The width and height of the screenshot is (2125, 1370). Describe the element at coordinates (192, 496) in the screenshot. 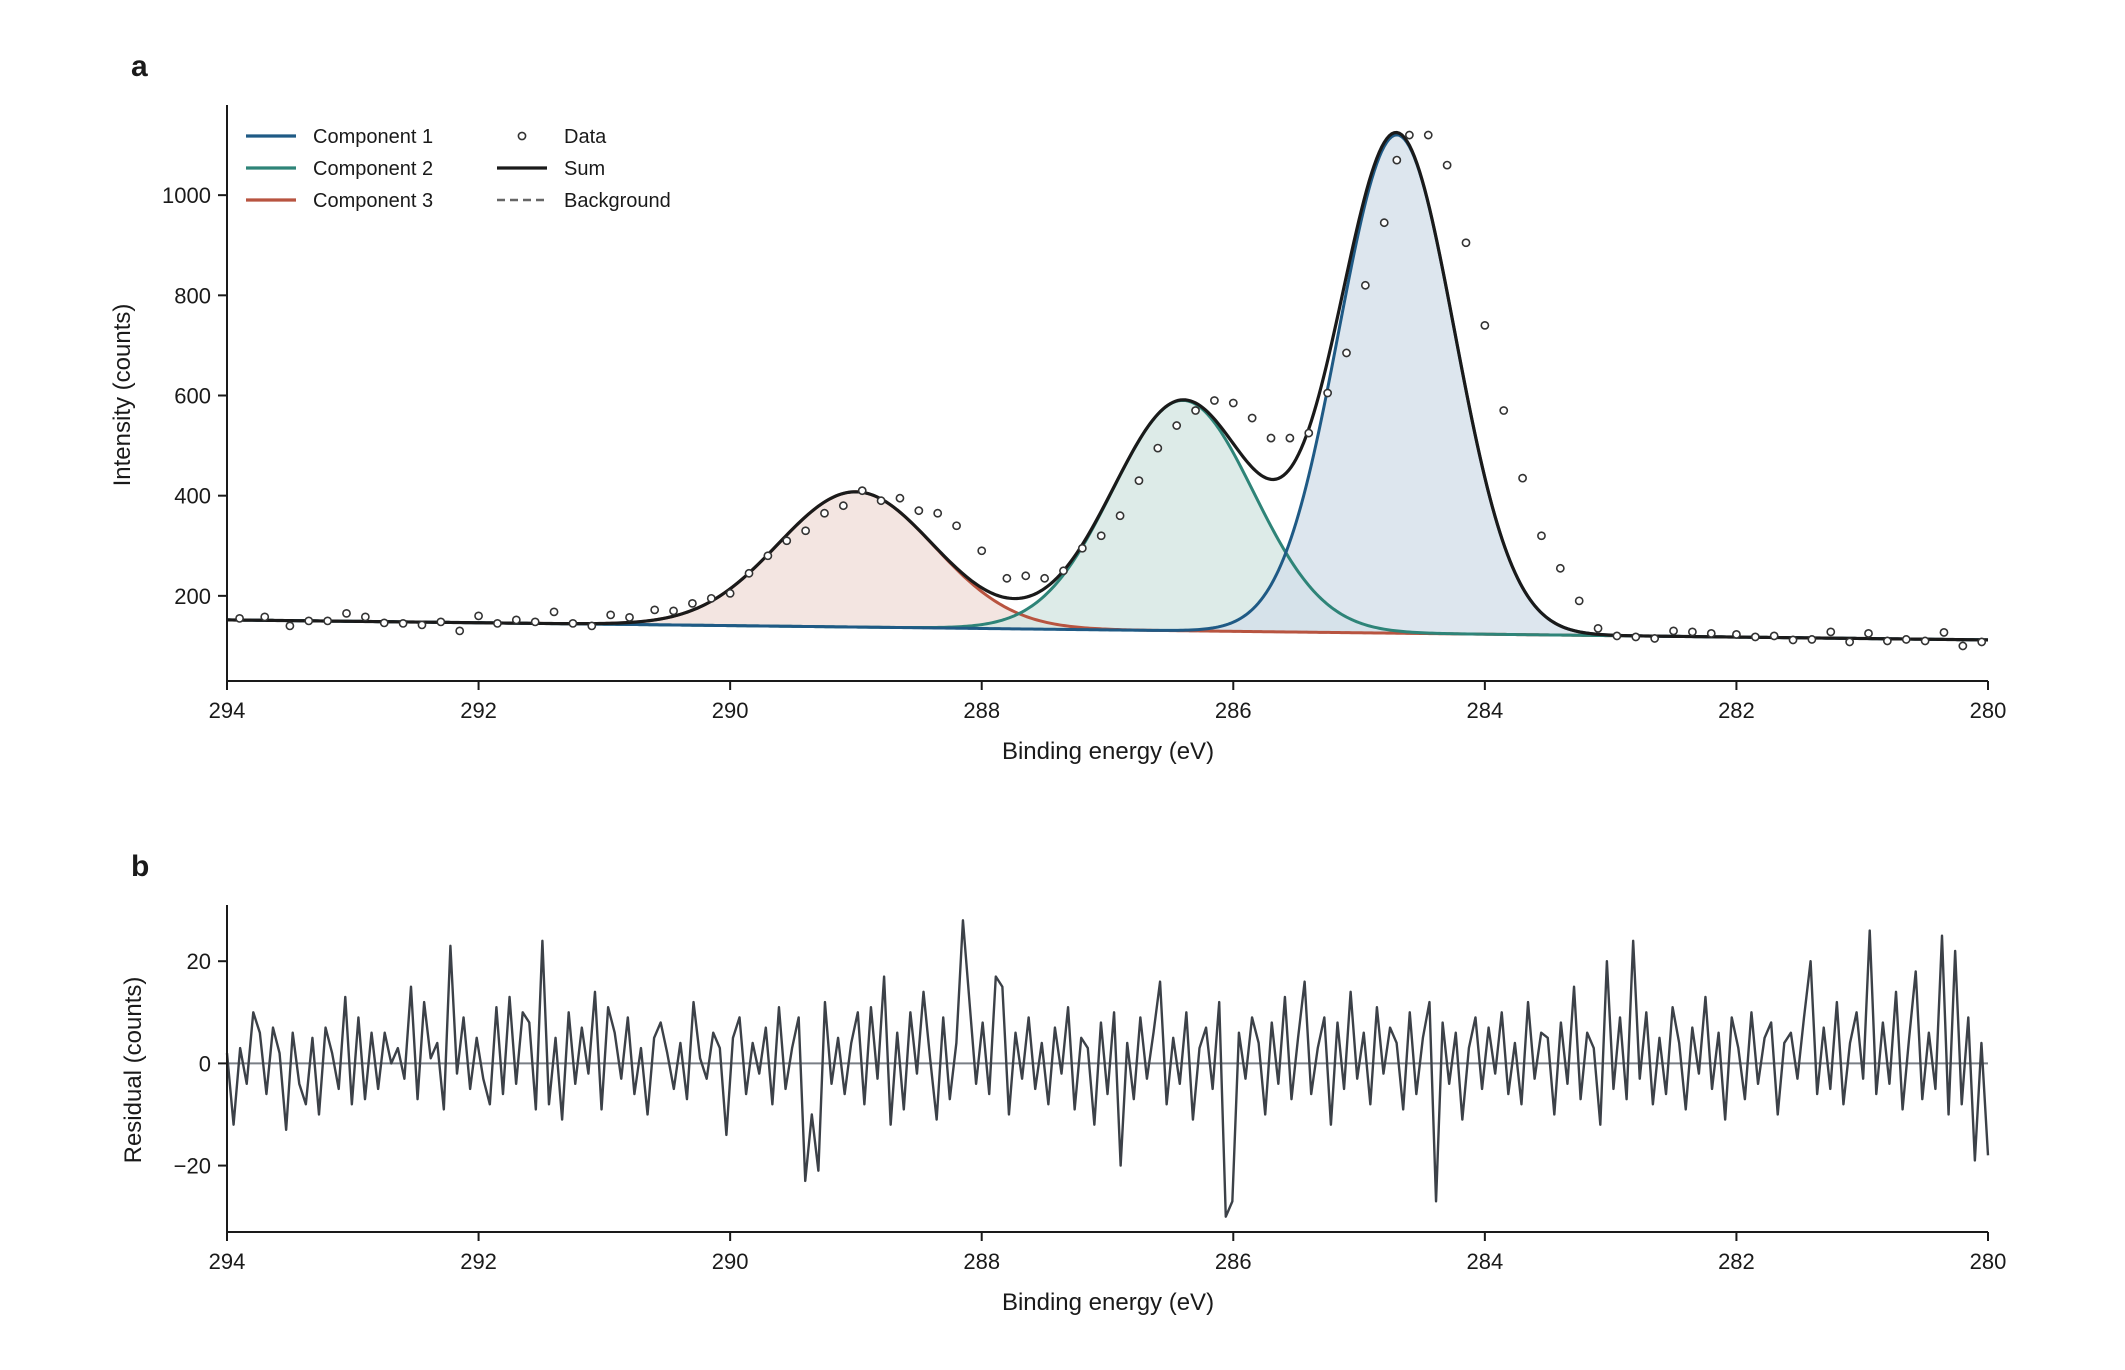

I see `y-tick-label-a: 400` at that location.